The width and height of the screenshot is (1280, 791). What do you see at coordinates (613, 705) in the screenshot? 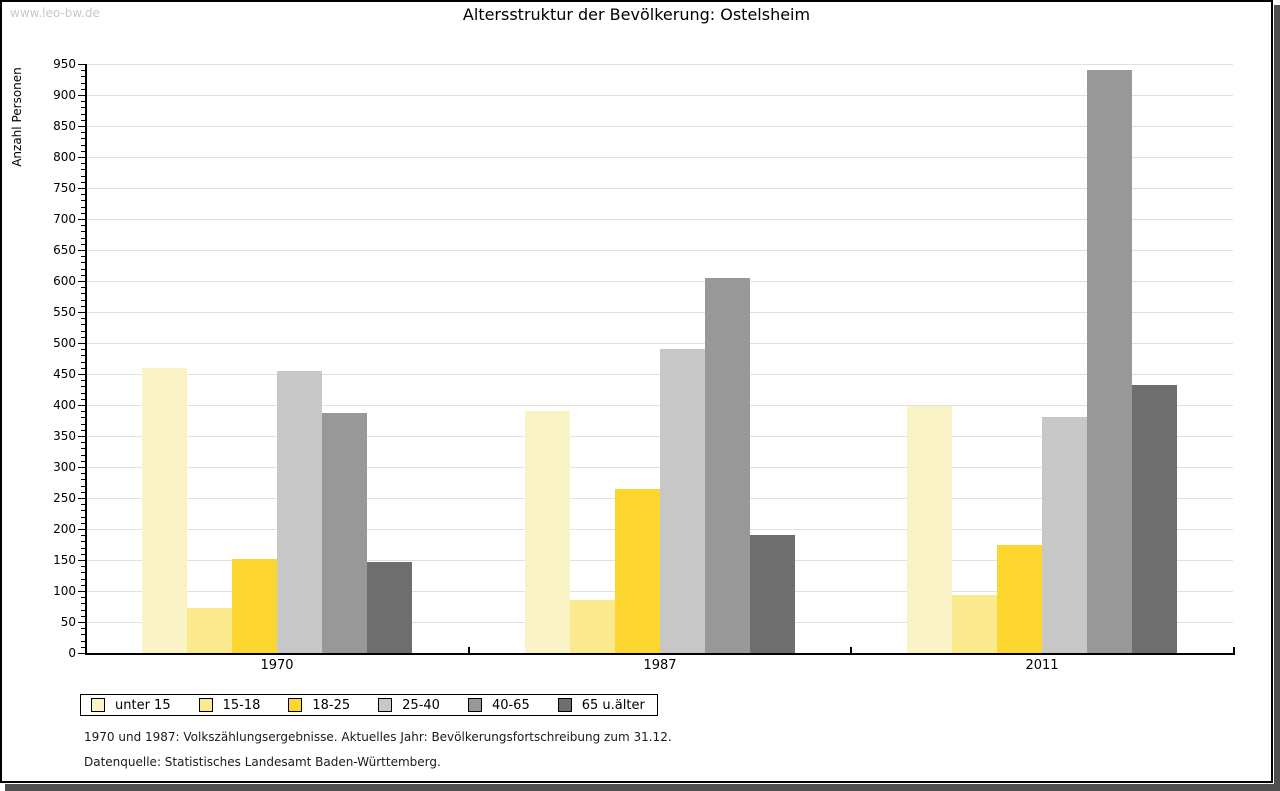
I see `legend-label-5: 65 u.älter` at bounding box center [613, 705].